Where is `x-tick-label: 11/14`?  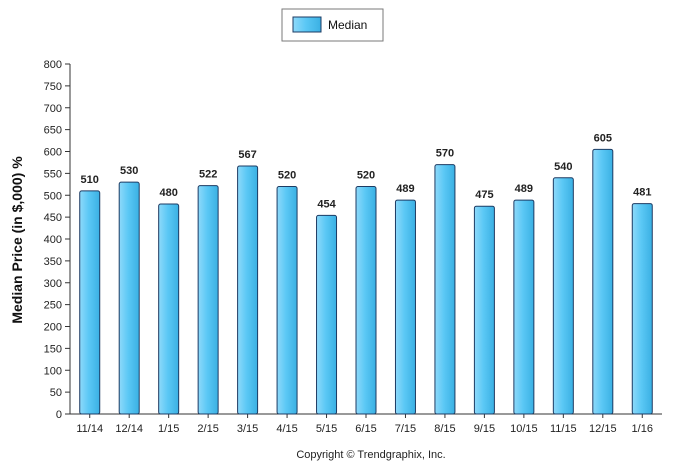 x-tick-label: 11/14 is located at coordinates (89, 429).